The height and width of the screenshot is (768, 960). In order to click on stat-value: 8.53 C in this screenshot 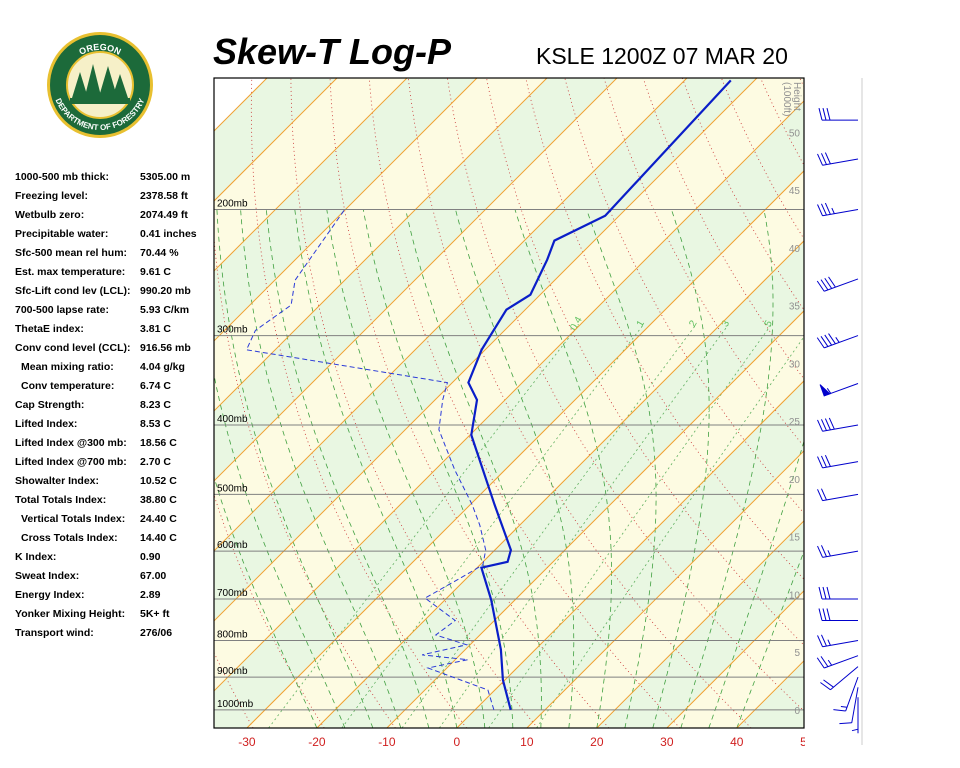, I will do `click(155, 424)`.